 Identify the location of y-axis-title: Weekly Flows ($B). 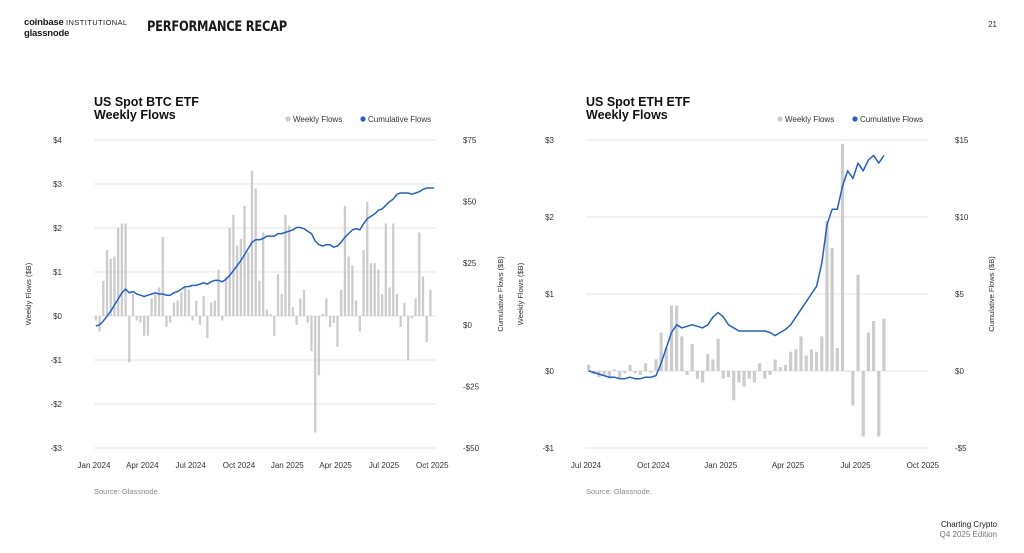
(520, 293).